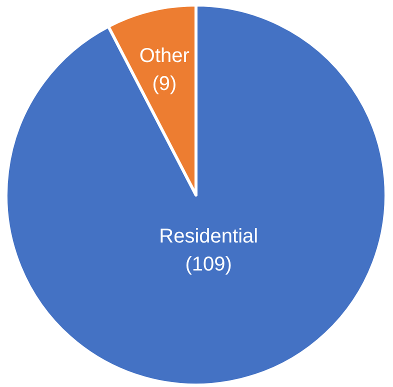 This screenshot has width=393, height=387. I want to click on data-label: (109), so click(208, 265).